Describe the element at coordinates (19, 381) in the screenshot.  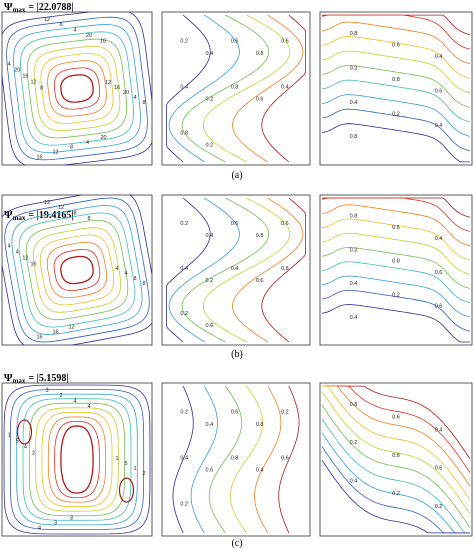
I see `psi-sub-c: max` at that location.